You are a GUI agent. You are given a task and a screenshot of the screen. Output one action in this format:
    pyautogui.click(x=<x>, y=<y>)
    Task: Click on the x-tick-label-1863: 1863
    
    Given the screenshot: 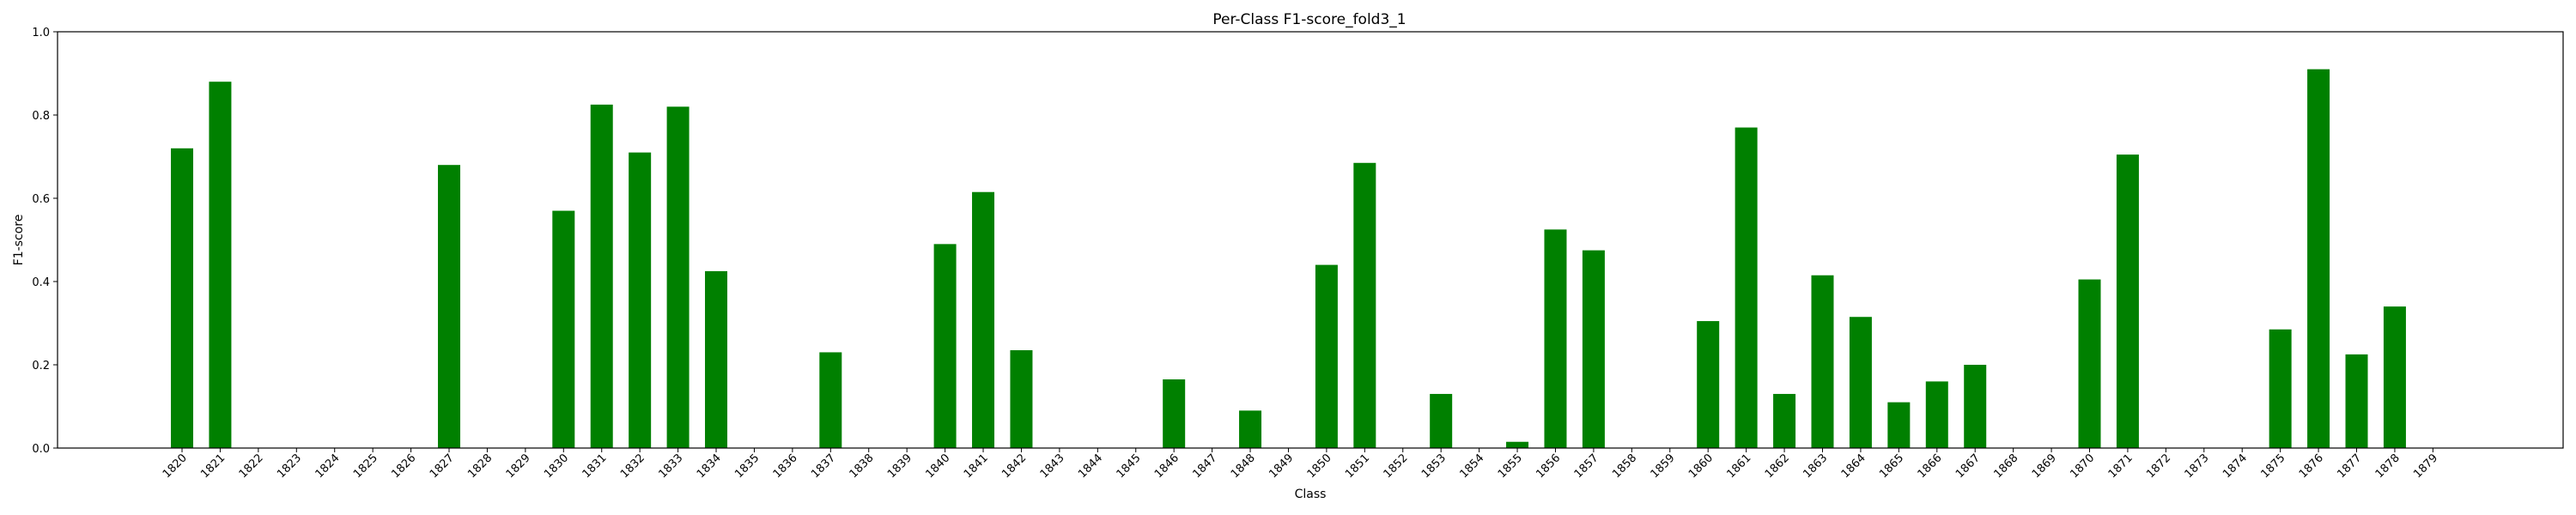 What is the action you would take?
    pyautogui.click(x=1815, y=466)
    